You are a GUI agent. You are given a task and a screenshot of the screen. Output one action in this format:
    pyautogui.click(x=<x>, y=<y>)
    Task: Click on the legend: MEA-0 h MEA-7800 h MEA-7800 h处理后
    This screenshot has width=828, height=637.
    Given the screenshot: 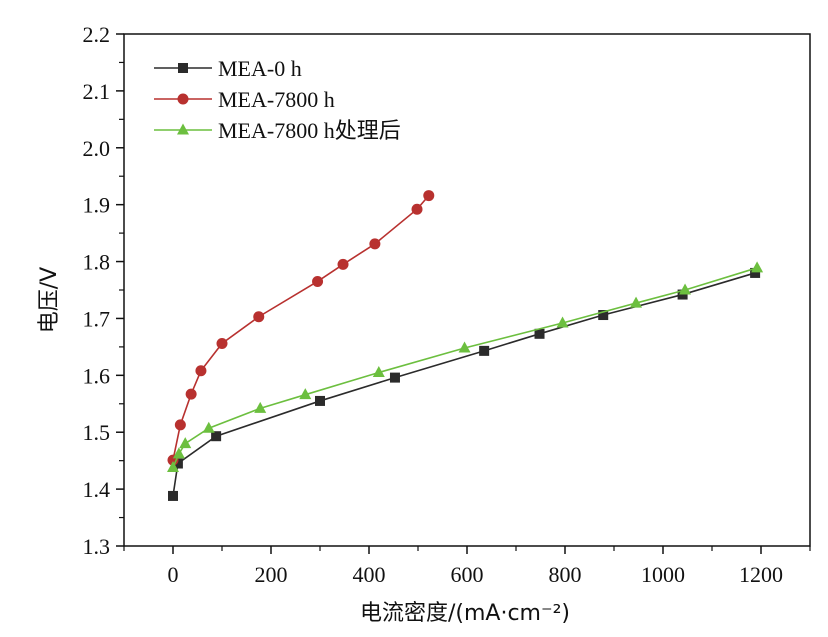 What is the action you would take?
    pyautogui.click(x=277, y=99)
    